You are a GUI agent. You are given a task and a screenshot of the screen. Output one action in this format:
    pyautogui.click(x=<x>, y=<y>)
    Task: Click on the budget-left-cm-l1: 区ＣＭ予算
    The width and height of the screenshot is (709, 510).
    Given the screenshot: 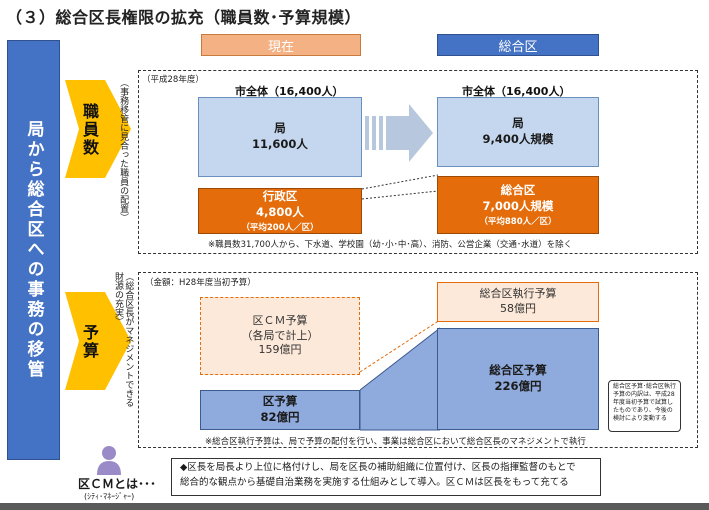 What is the action you would take?
    pyautogui.click(x=280, y=320)
    